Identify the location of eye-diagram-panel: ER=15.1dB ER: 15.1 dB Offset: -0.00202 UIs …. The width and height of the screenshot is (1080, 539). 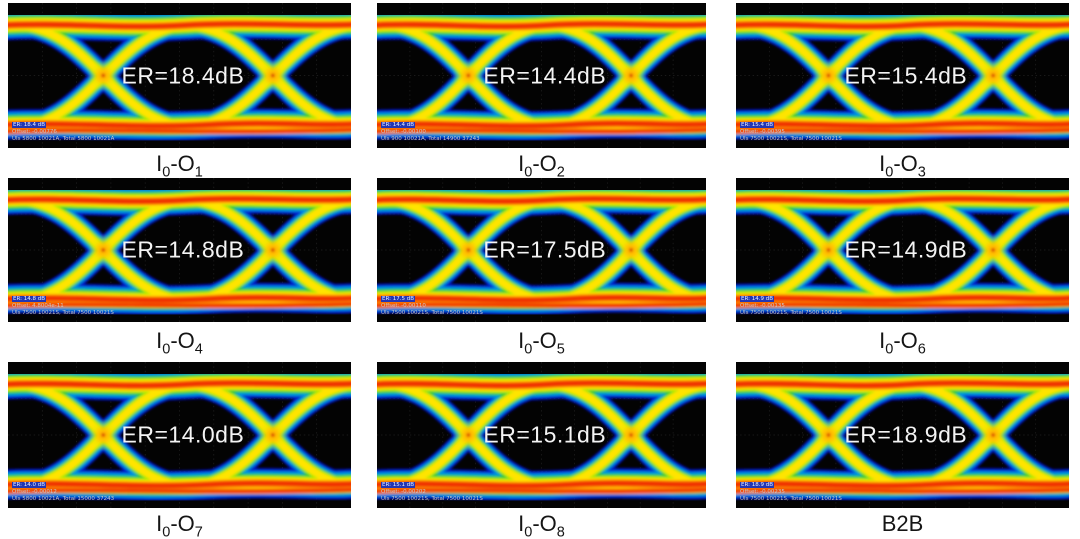
(541, 435).